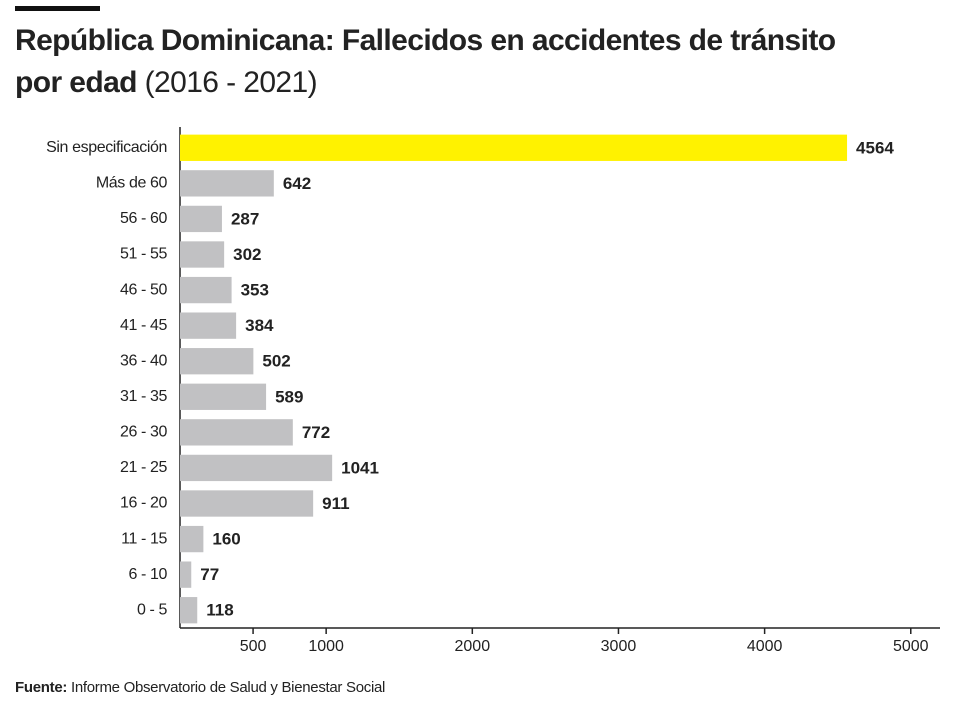 The height and width of the screenshot is (703, 970). Describe the element at coordinates (106, 147) in the screenshot. I see `y-tick-label: Sin especificación` at that location.